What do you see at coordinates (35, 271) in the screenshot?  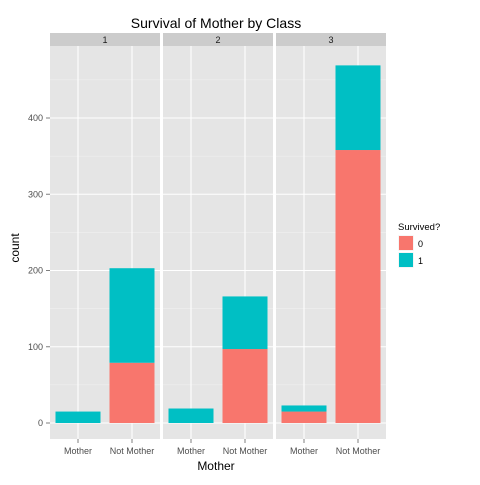 I see `y-tick-label: 200` at bounding box center [35, 271].